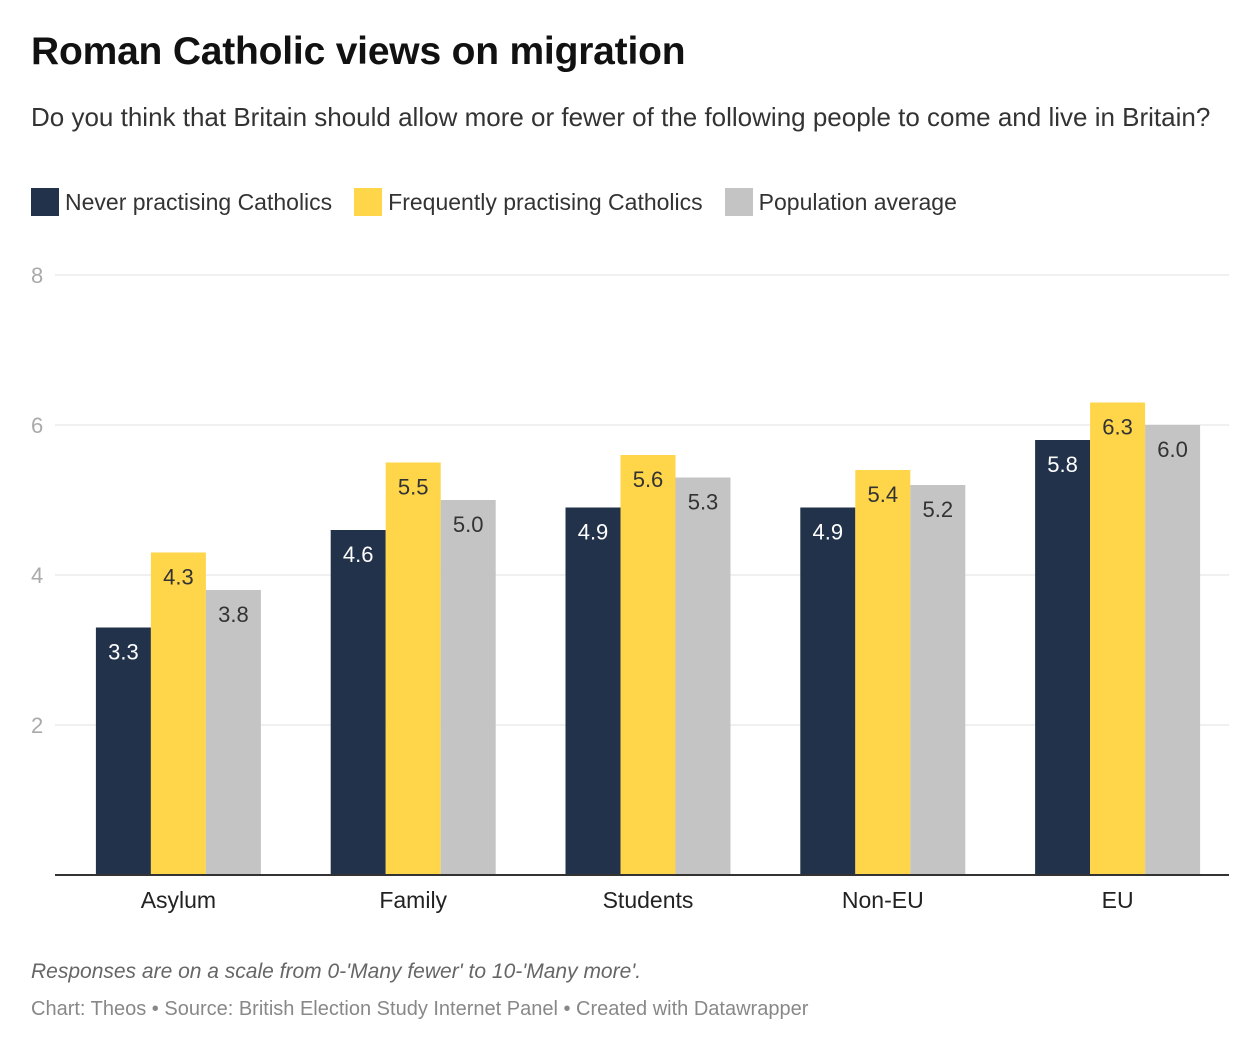 The width and height of the screenshot is (1260, 1056). What do you see at coordinates (178, 900) in the screenshot?
I see `x-tick-label: Asylum` at bounding box center [178, 900].